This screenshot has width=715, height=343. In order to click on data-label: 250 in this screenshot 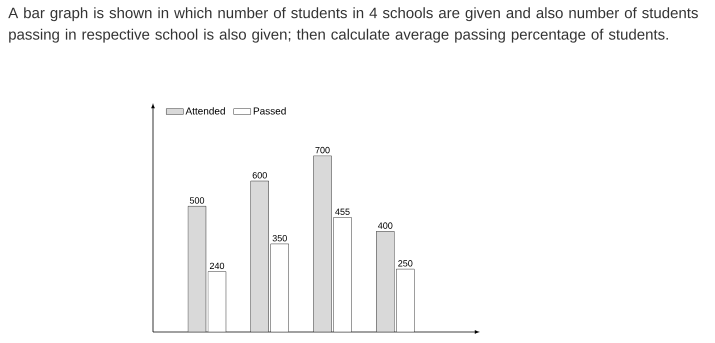, I will do `click(405, 263)`.